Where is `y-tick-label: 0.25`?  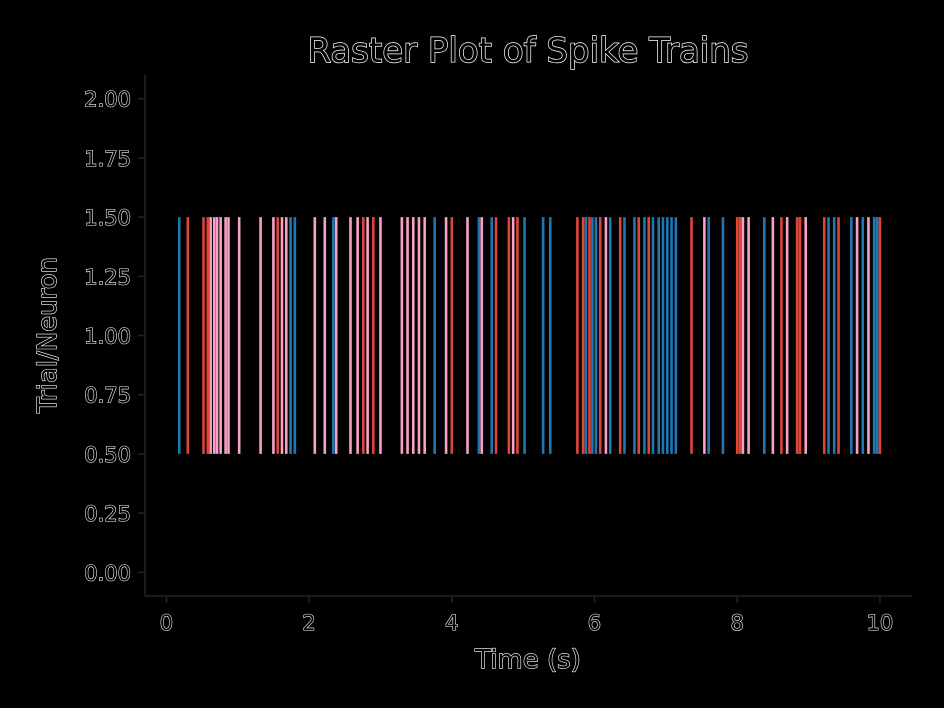
y-tick-label: 0.25 is located at coordinates (107, 514).